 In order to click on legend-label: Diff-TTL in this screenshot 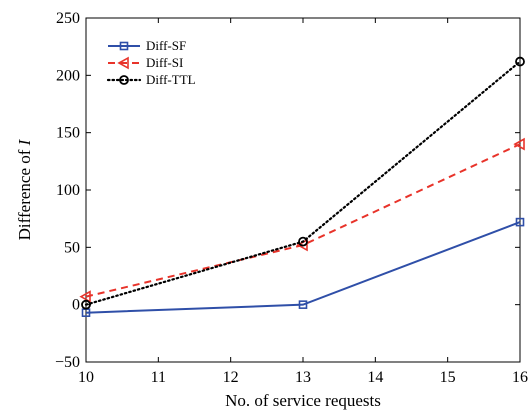, I will do `click(171, 79)`.